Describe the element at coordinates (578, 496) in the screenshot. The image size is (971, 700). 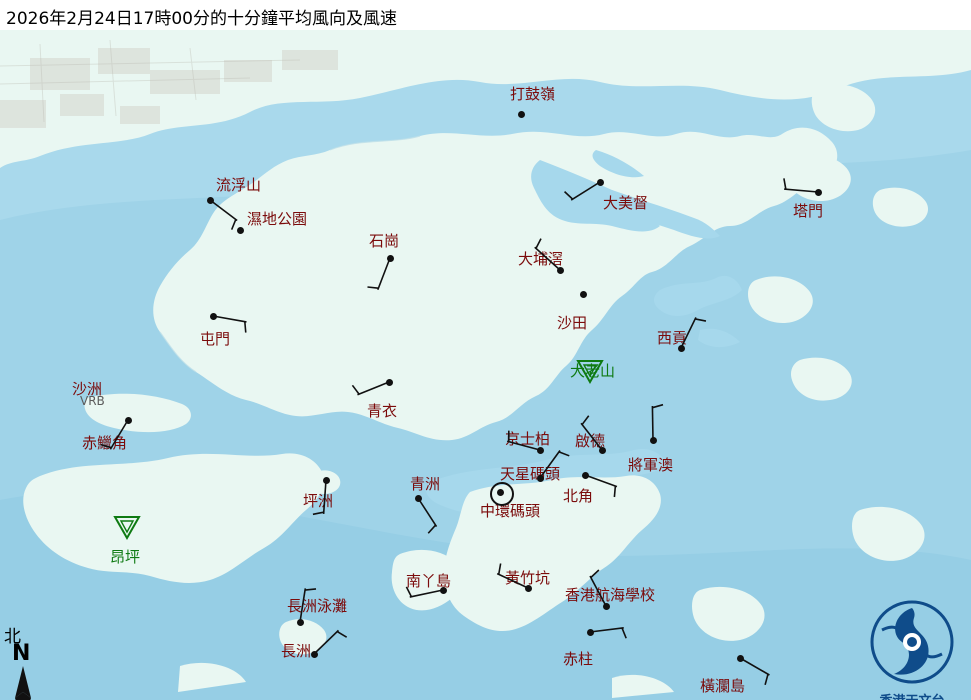
I see `station-label: 北角` at that location.